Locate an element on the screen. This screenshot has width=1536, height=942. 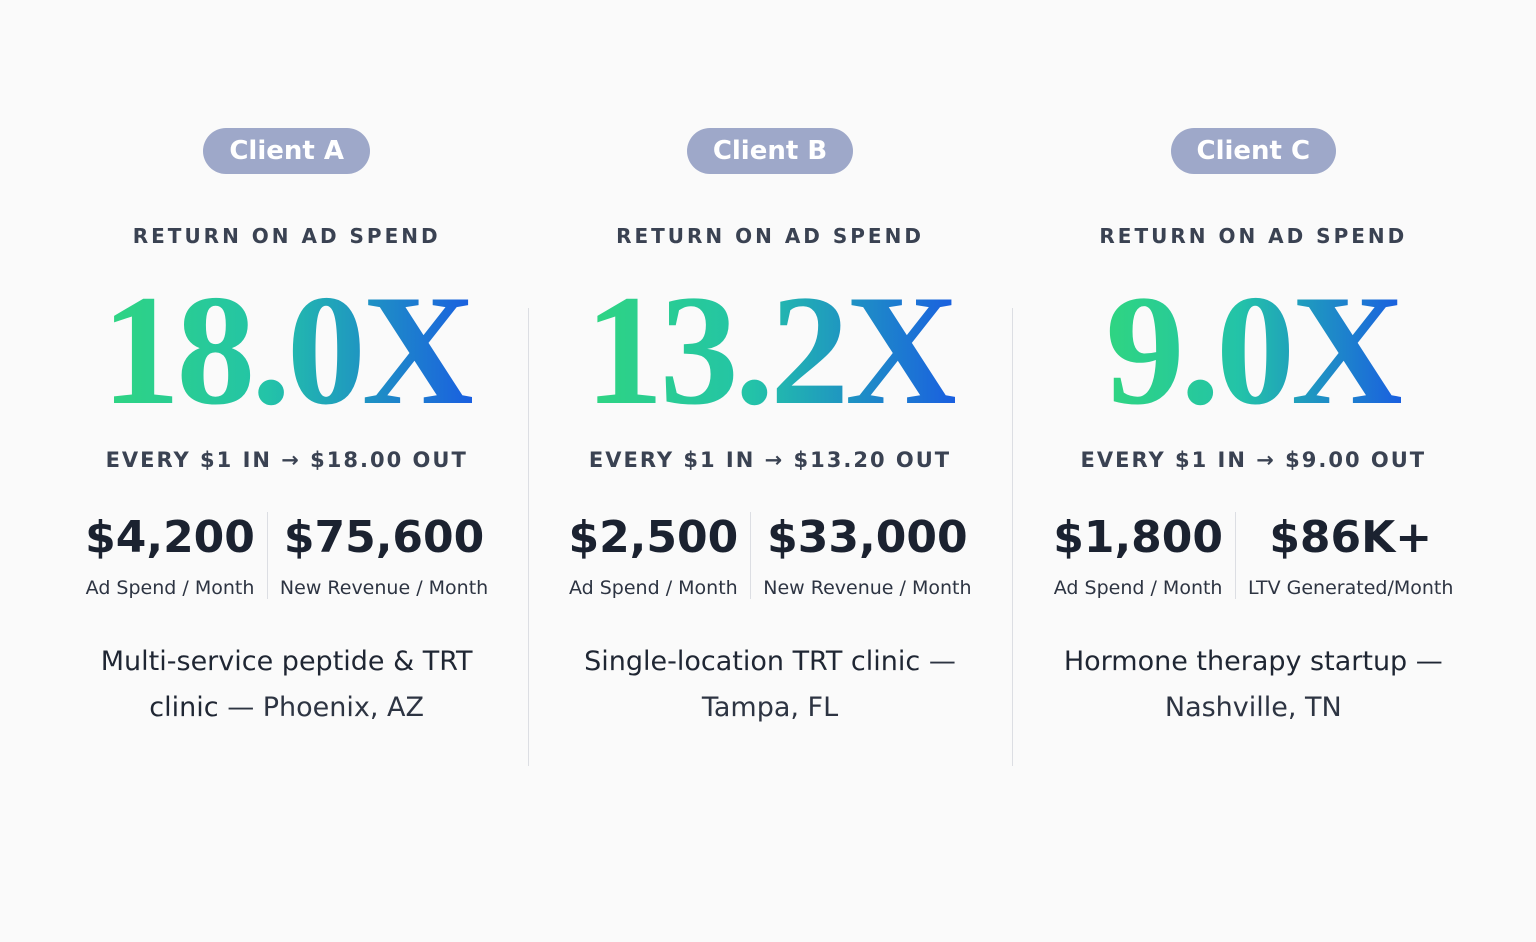
metric: $33,000 New Revenue / Month is located at coordinates (866, 555).